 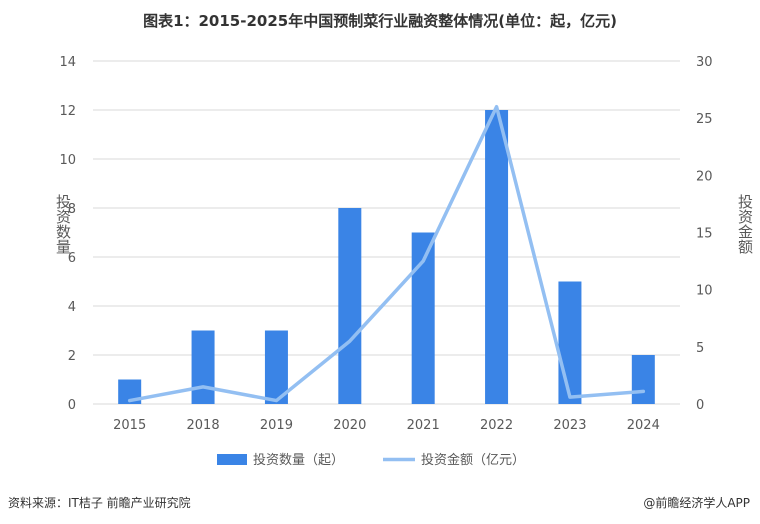 I want to click on y-tick-label-right: 15, so click(x=704, y=234).